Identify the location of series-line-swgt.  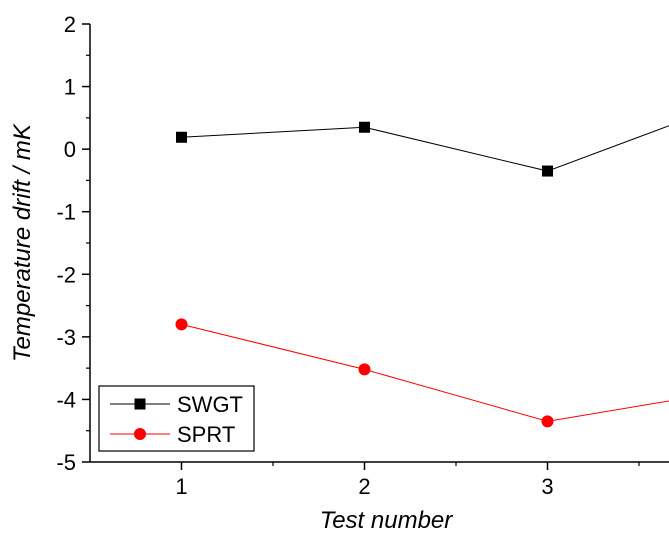
(425, 148).